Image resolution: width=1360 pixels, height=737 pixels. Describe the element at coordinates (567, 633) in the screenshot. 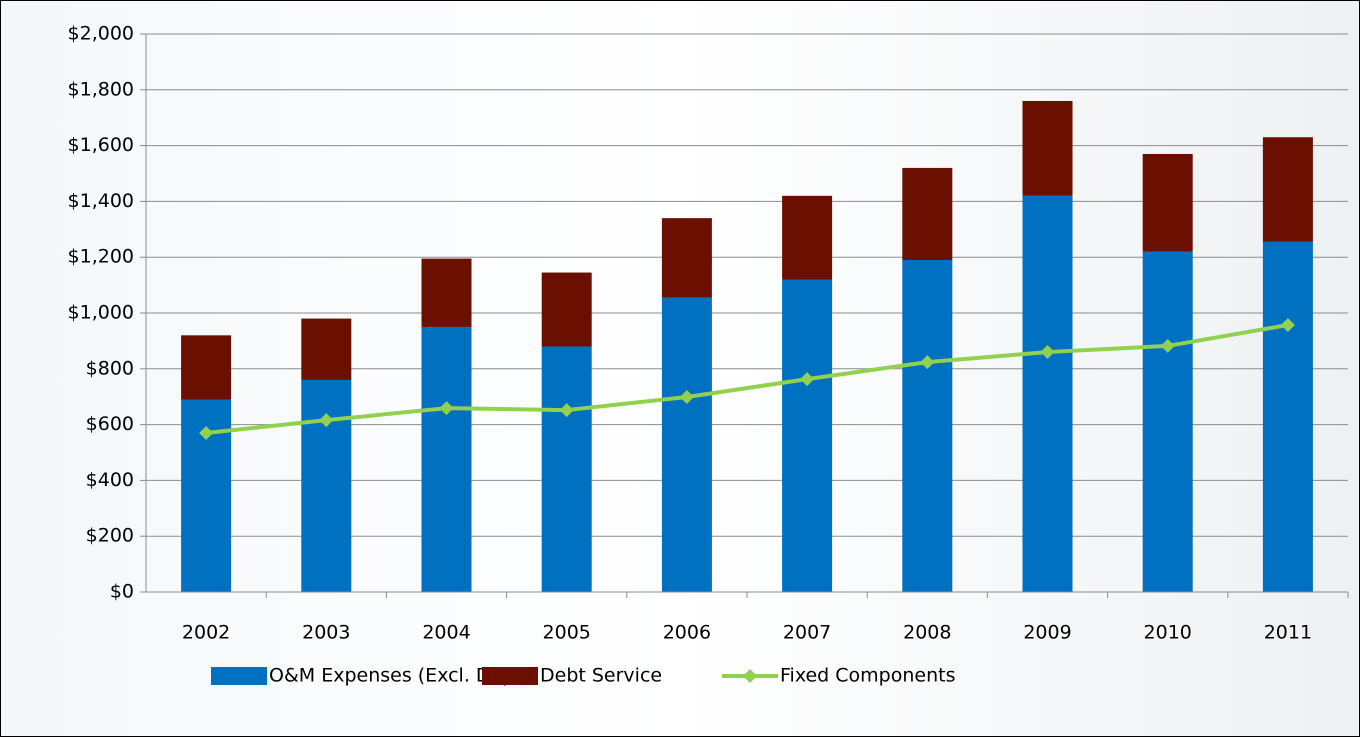

I see `x-tick-label: 2005` at that location.